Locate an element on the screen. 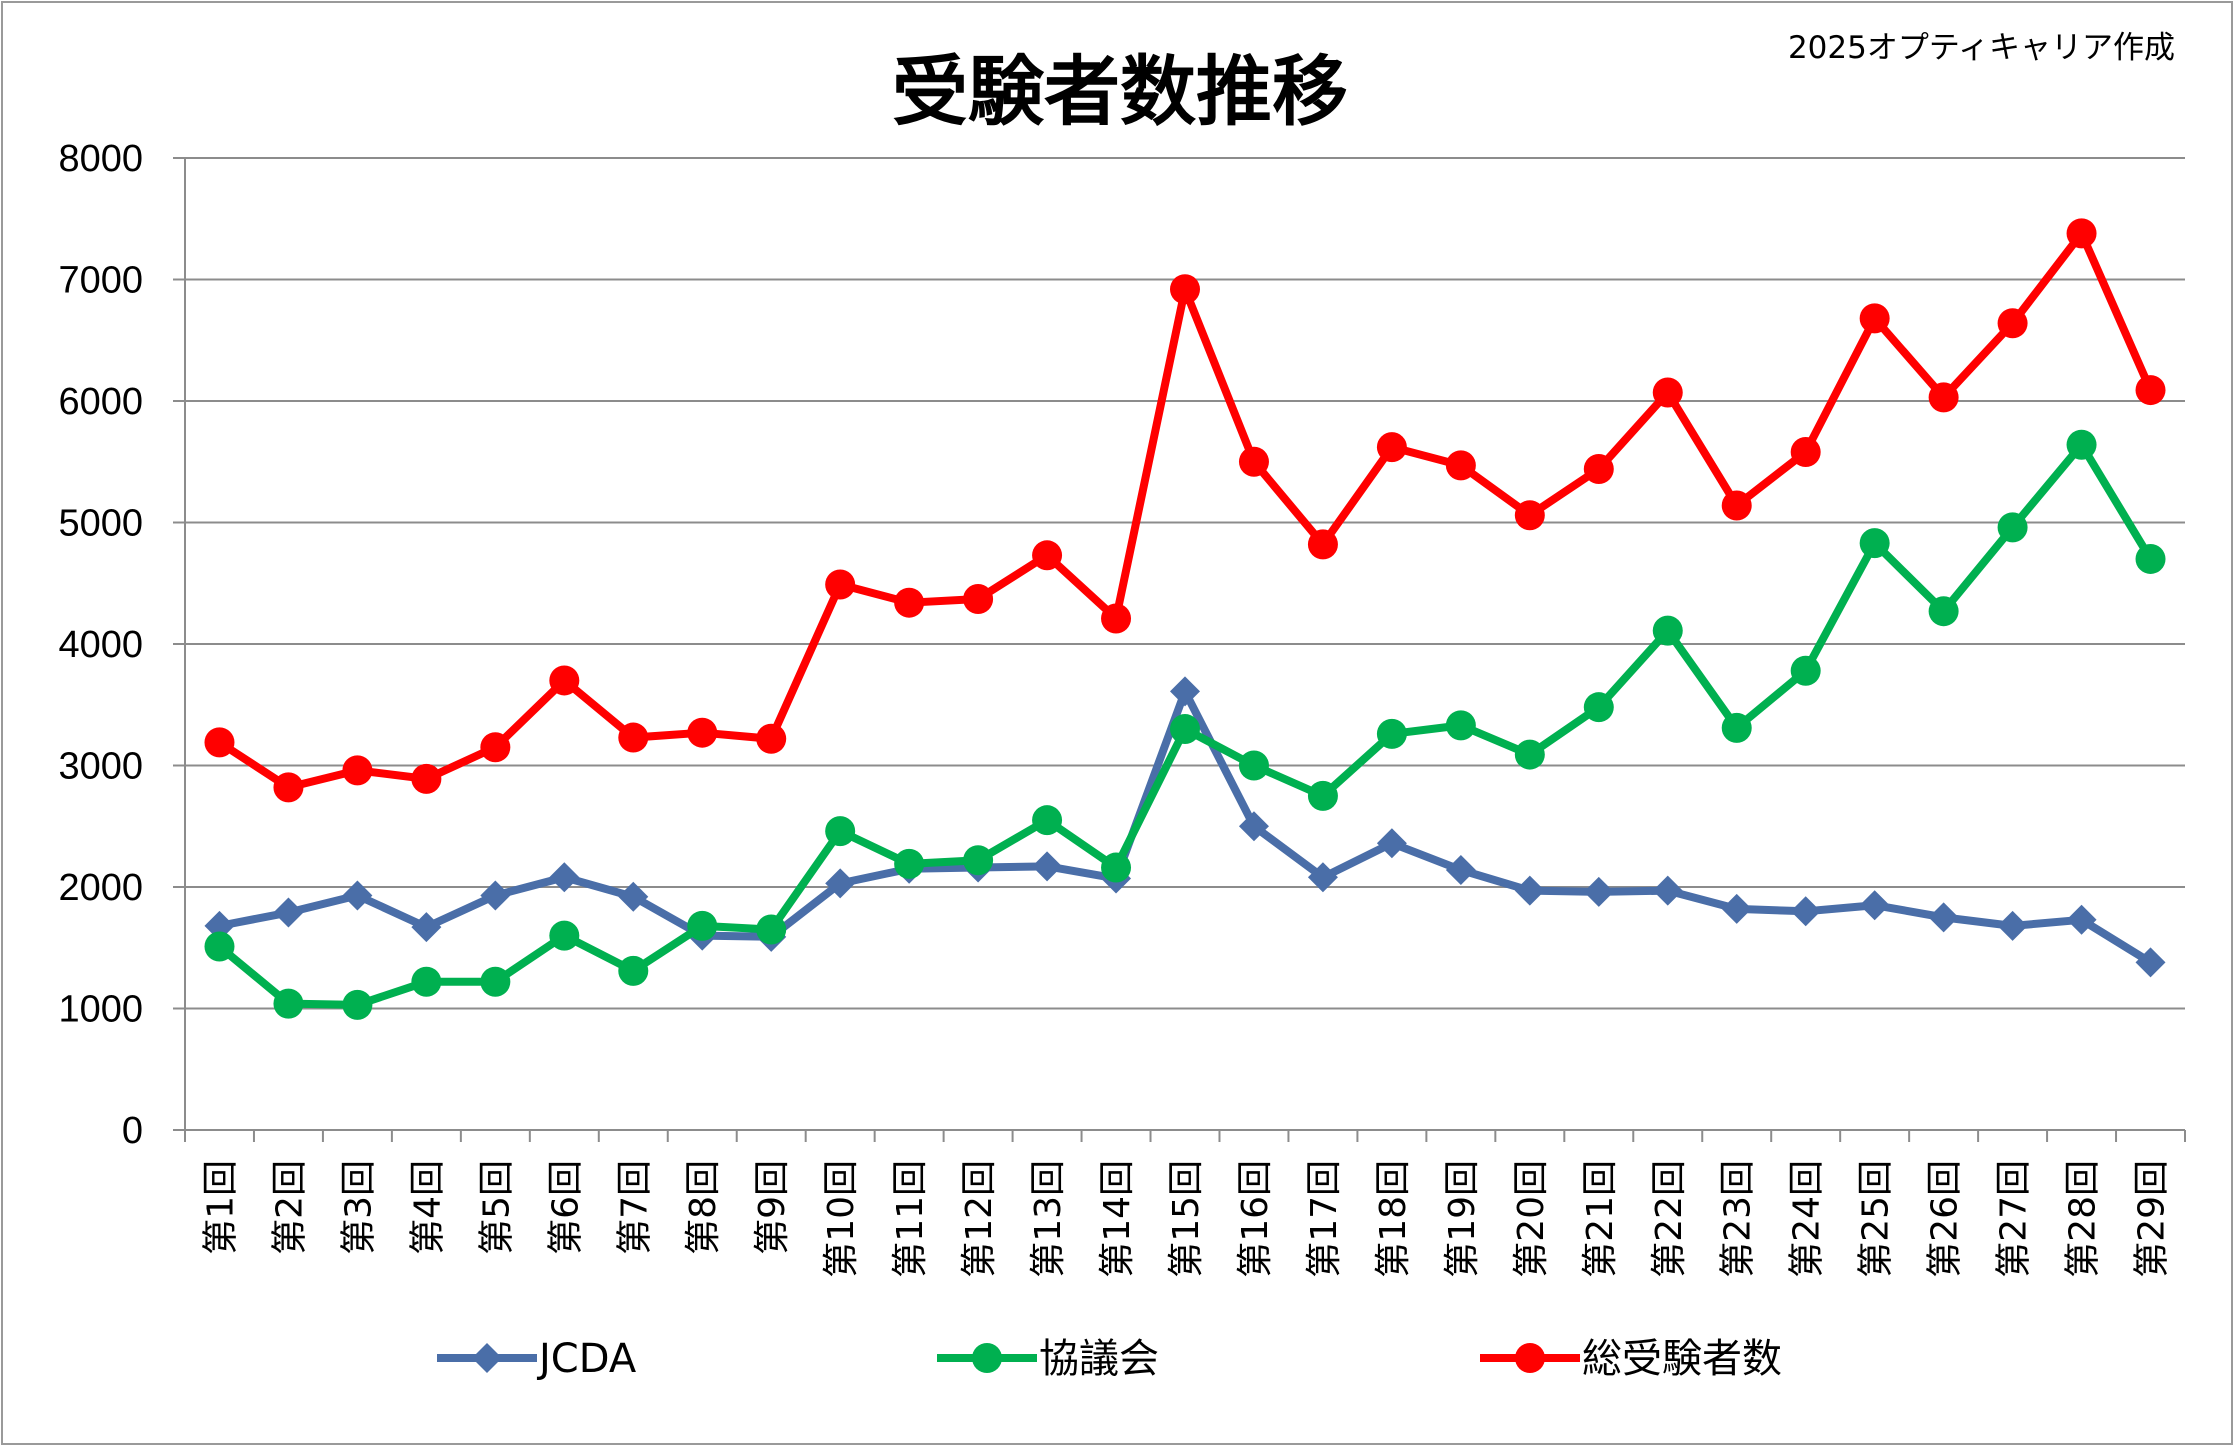 This screenshot has height=1450, width=2238. x-tick-label: 第25回 is located at coordinates (1876, 1219).